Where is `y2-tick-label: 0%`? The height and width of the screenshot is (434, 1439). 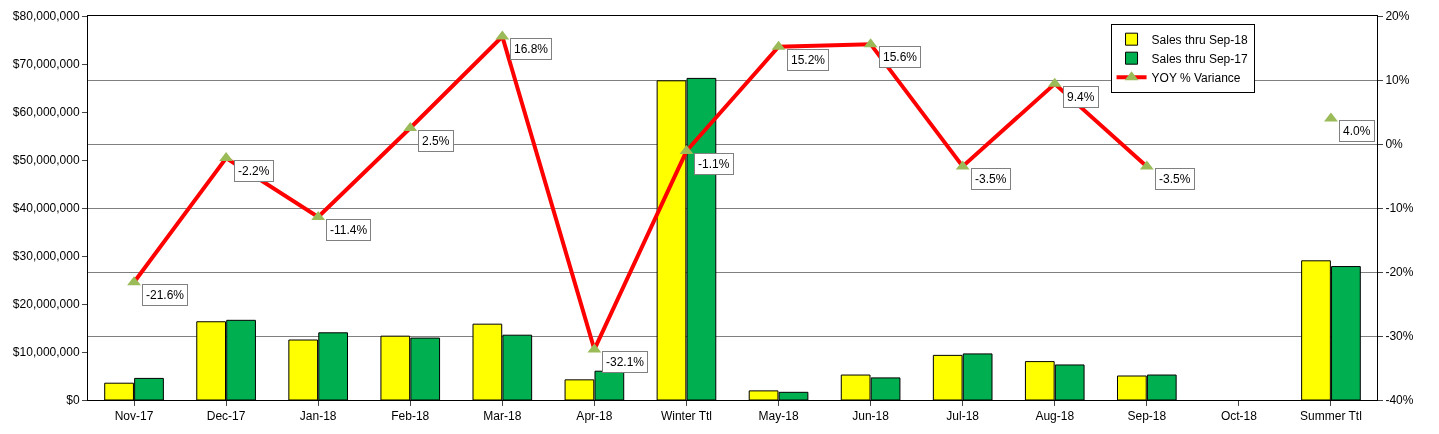 y2-tick-label: 0% is located at coordinates (1394, 144).